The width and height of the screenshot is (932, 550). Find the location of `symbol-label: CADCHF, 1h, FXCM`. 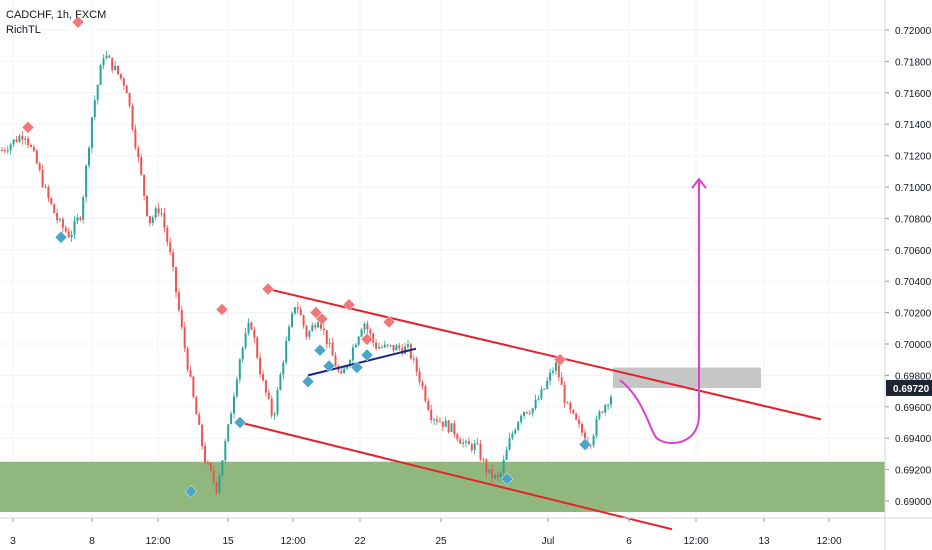

symbol-label: CADCHF, 1h, FXCM is located at coordinates (56, 15).